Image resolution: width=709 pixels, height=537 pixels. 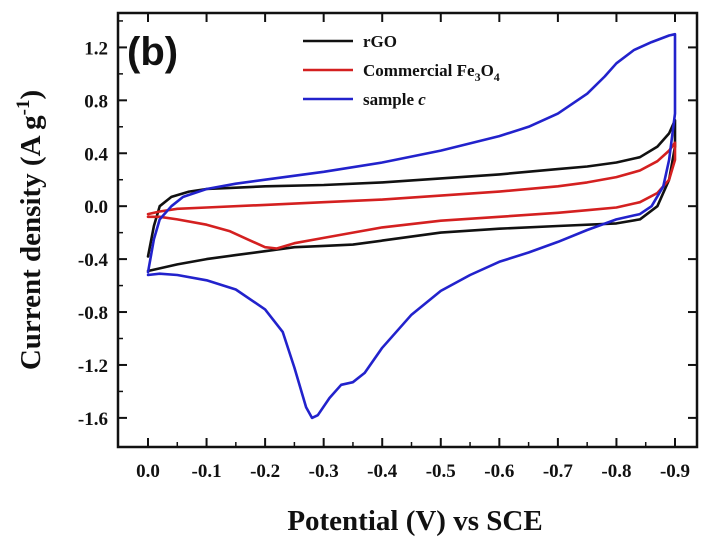 What do you see at coordinates (324, 471) in the screenshot?
I see `x-tick-label: -0.3` at bounding box center [324, 471].